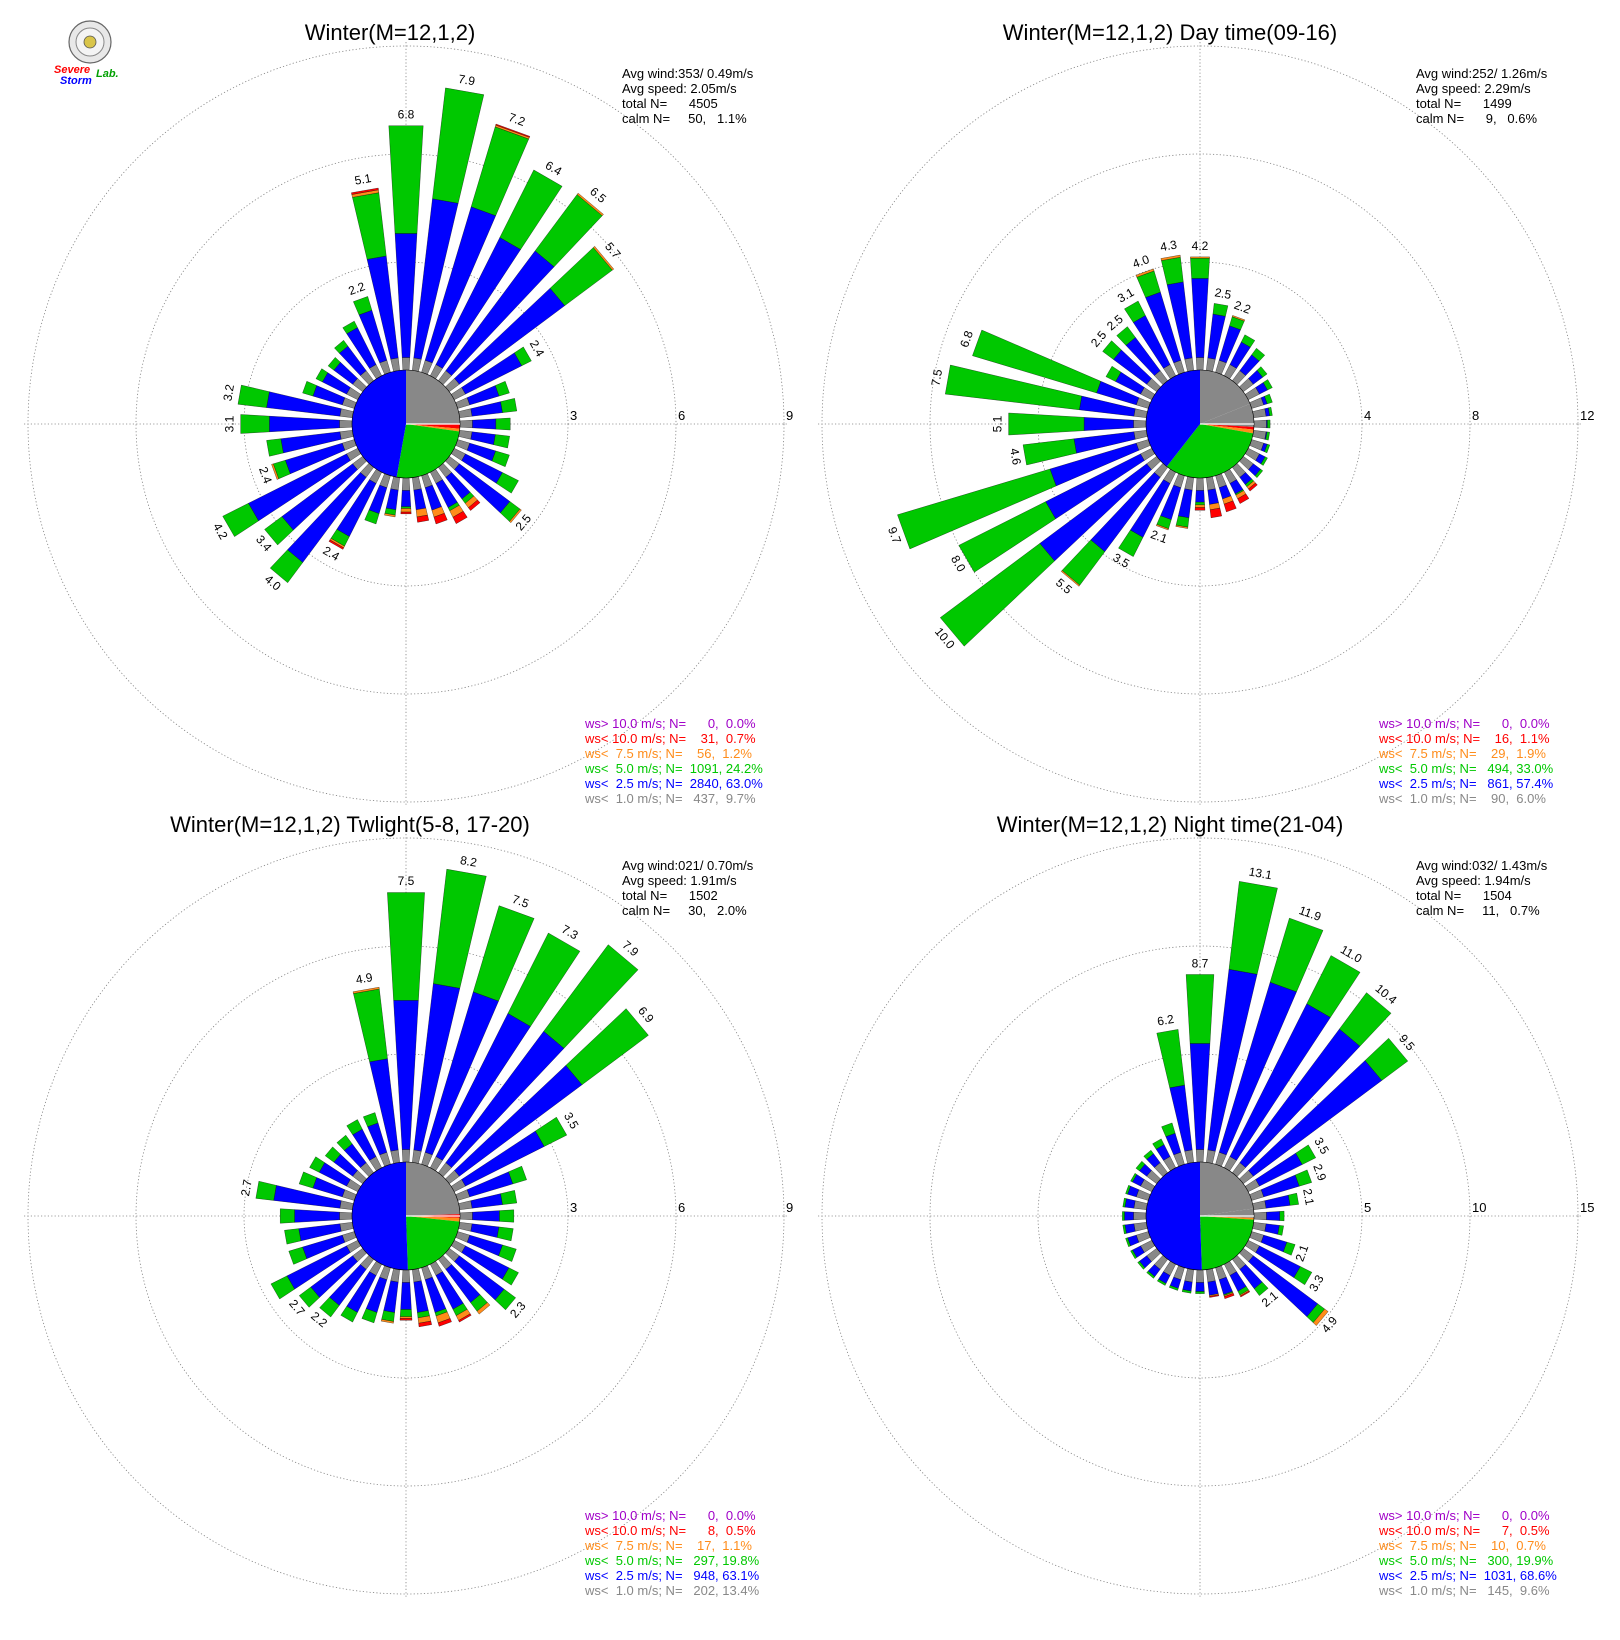  I want to click on bar-value-label: 9.5, so click(1407, 1043).